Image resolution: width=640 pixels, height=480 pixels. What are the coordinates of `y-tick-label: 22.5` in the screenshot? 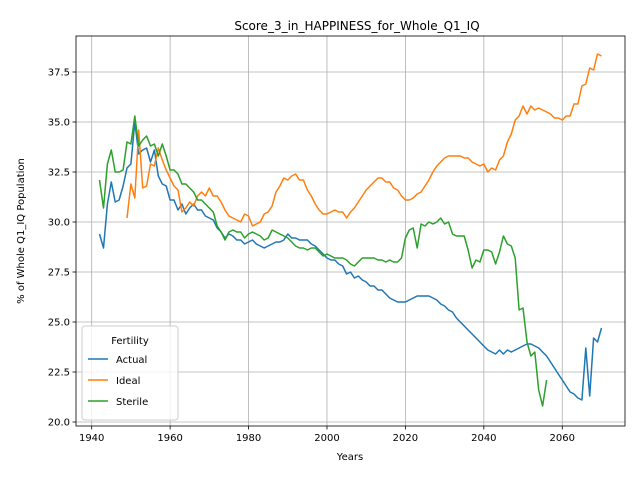 It's located at (59, 373).